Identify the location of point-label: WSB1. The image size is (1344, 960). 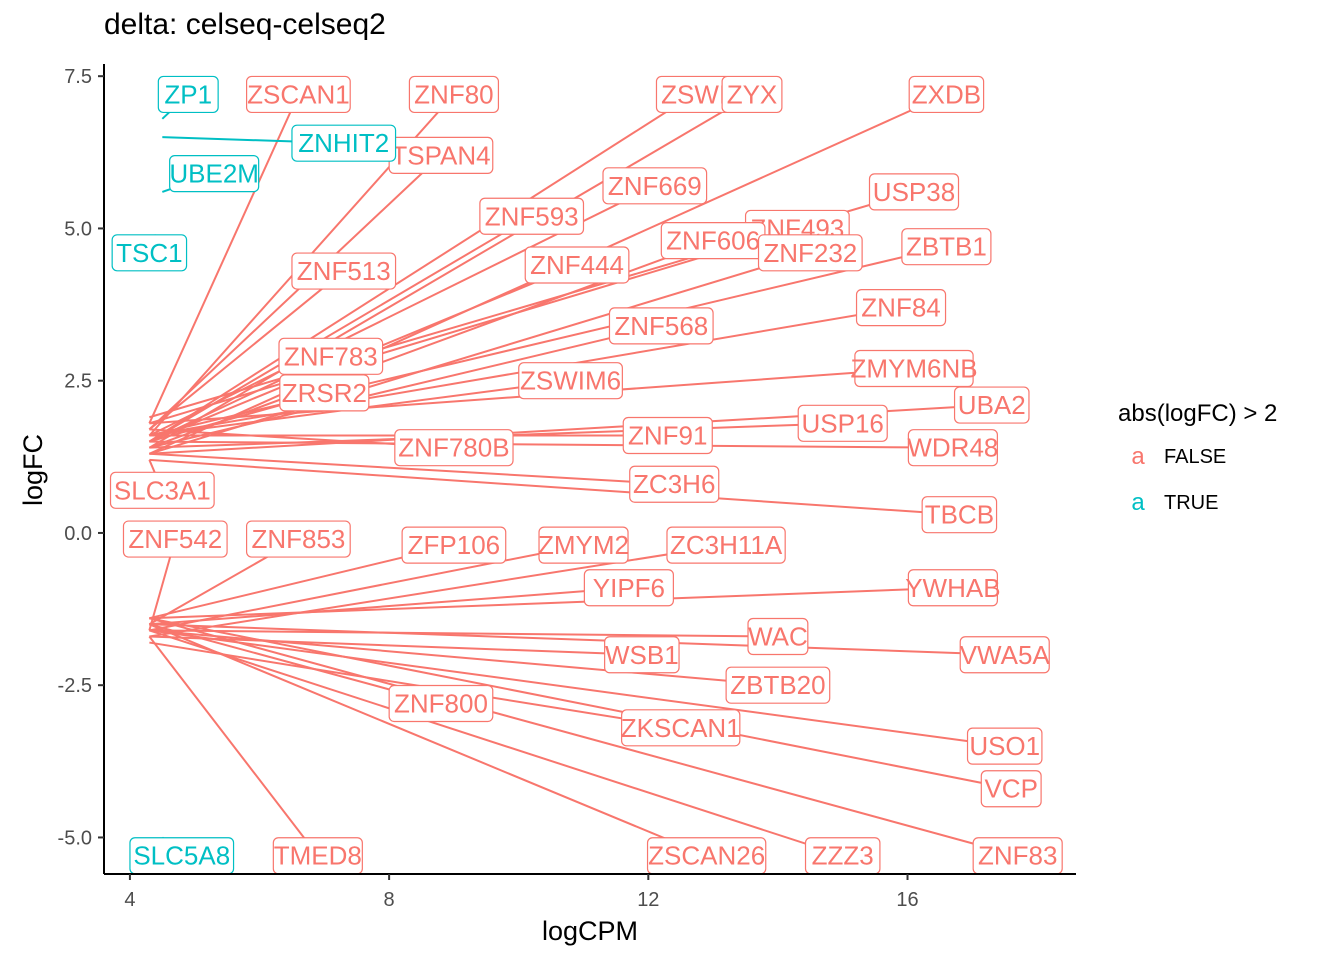
(642, 655).